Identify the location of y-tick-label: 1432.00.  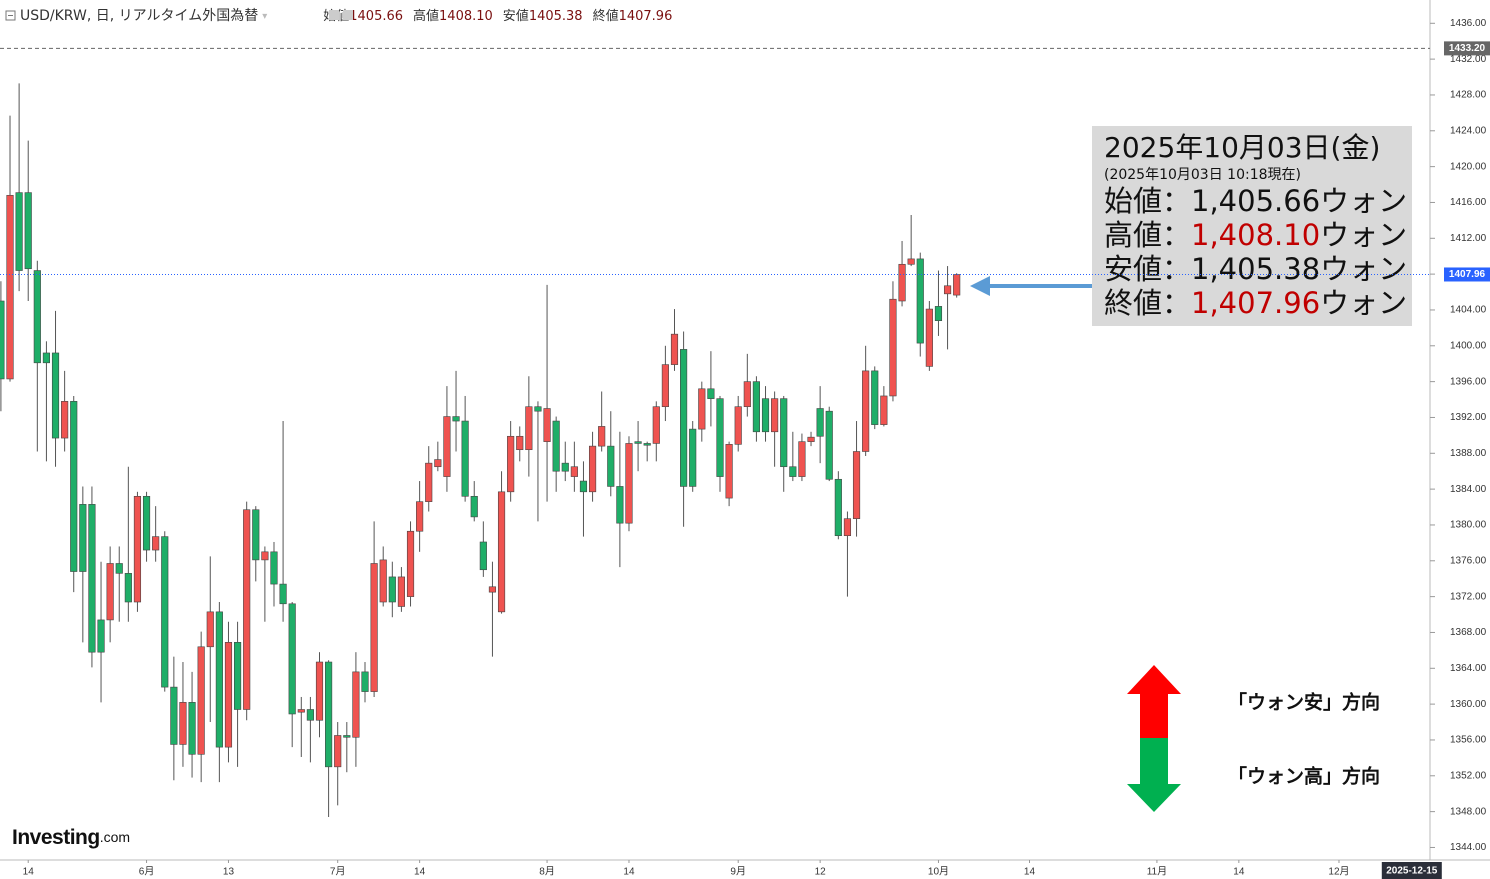
(1468, 59).